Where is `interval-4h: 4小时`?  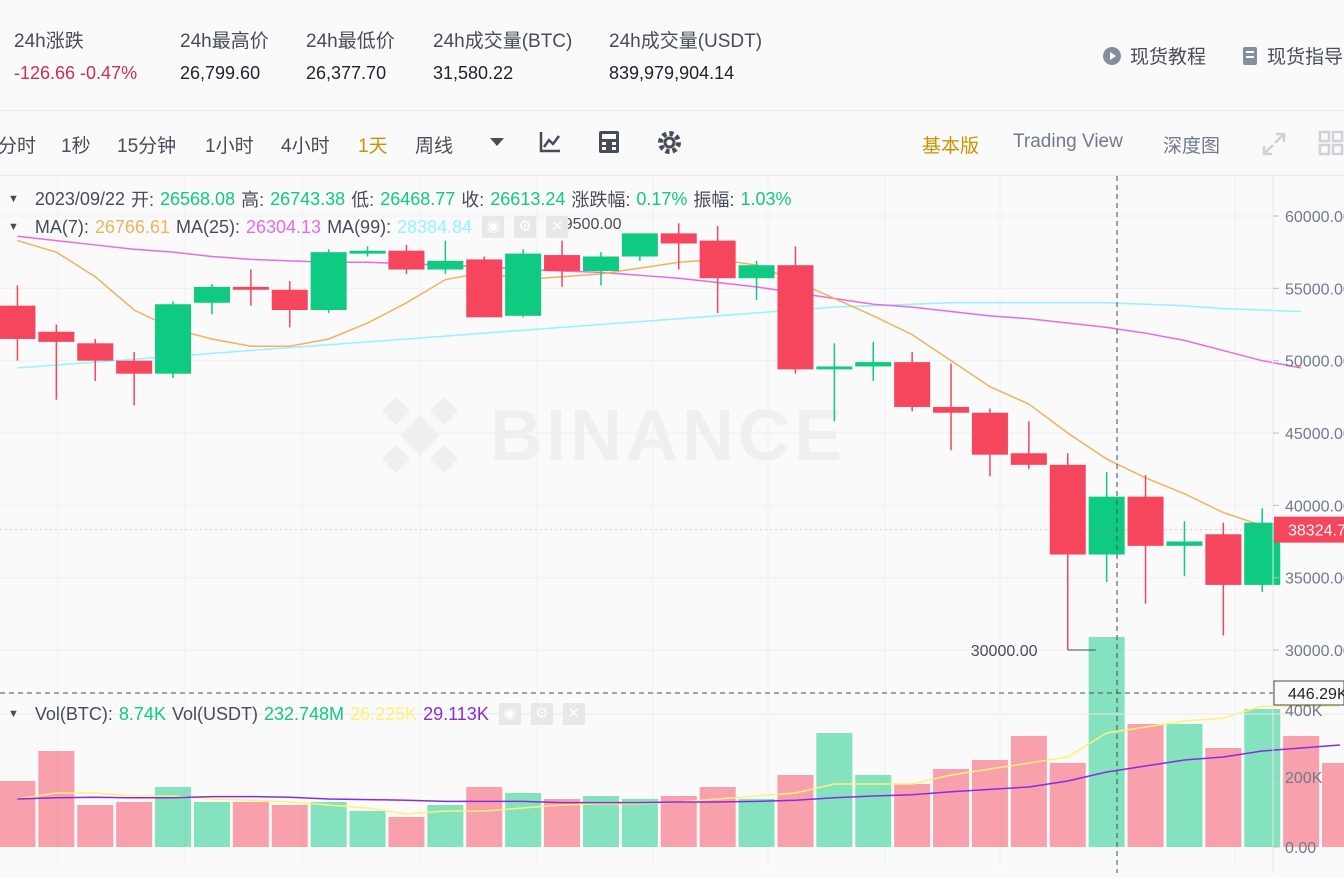
interval-4h: 4小时 is located at coordinates (305, 146).